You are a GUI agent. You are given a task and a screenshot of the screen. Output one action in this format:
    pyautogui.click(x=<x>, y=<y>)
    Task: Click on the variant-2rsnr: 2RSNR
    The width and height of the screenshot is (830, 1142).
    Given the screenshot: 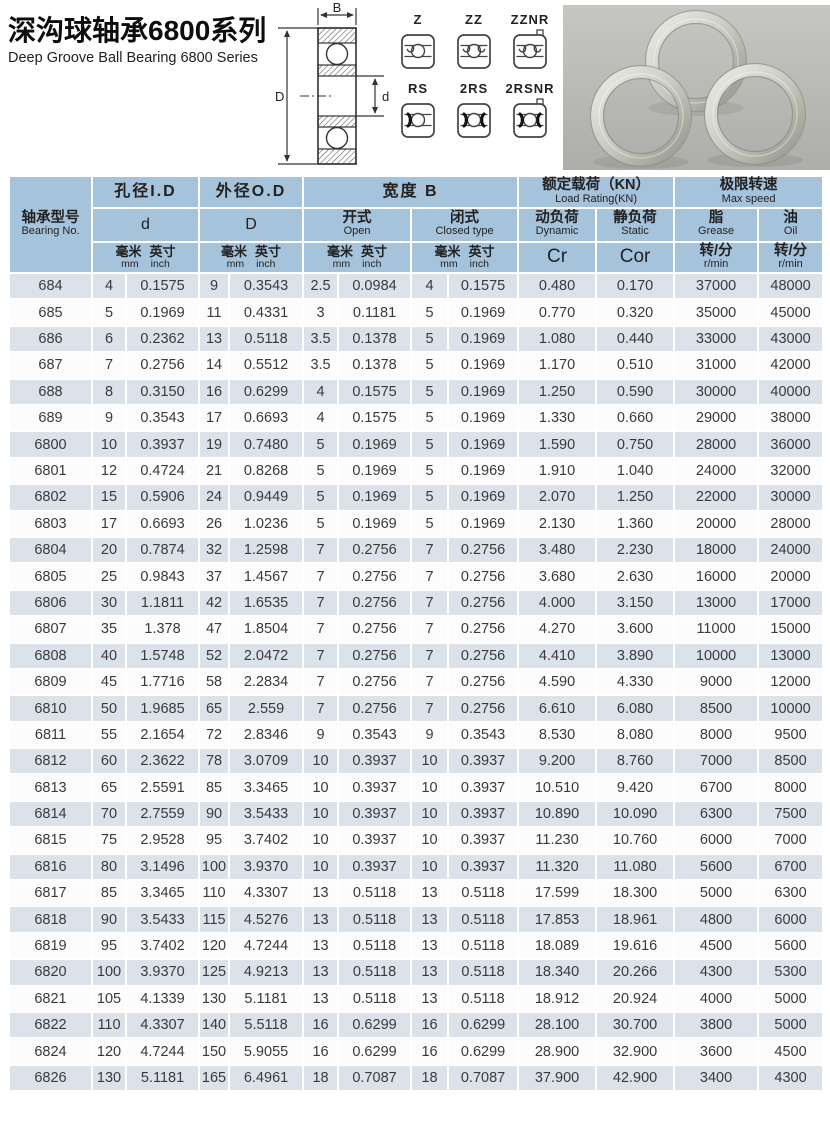 What is the action you would take?
    pyautogui.click(x=530, y=112)
    